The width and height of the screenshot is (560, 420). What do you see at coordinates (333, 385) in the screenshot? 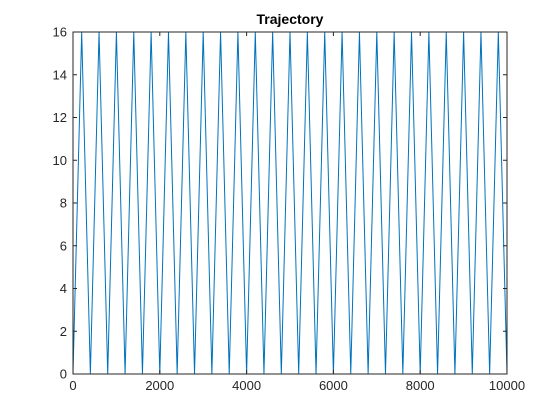
I see `x-tick-label: 6000` at bounding box center [333, 385].